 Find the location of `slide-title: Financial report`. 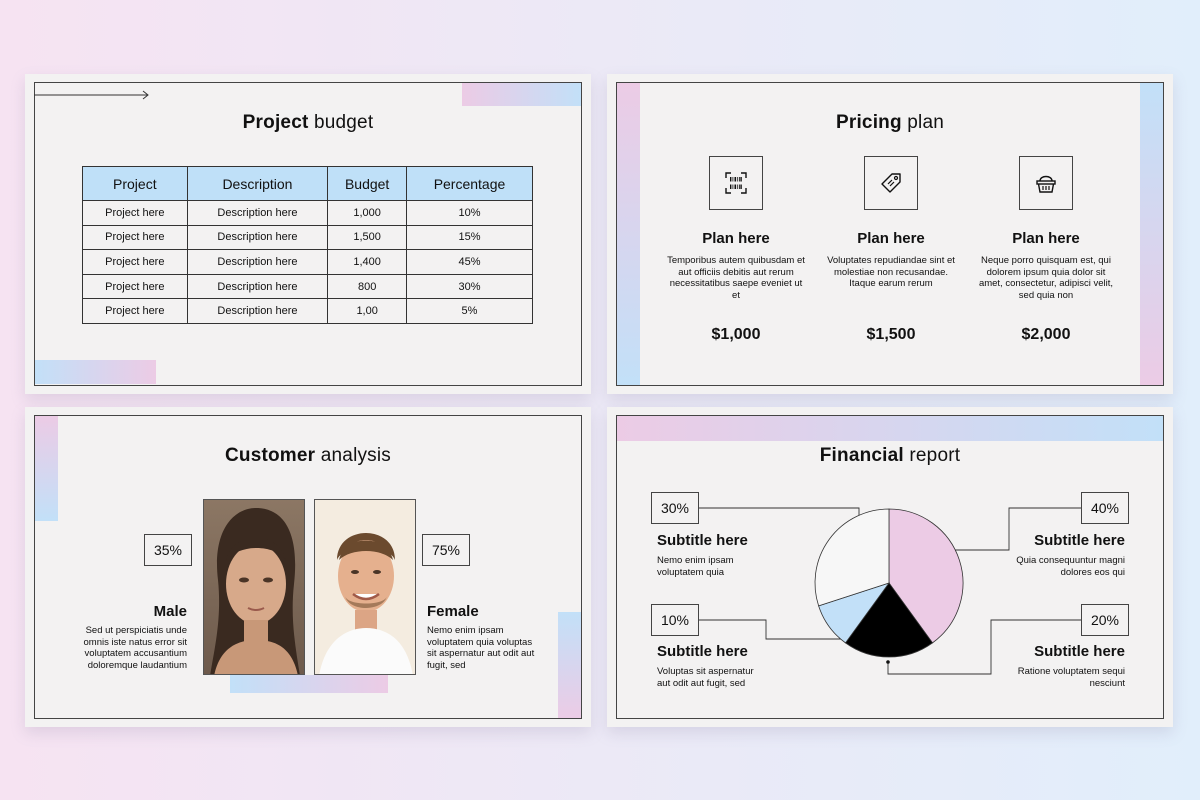

slide-title: Financial report is located at coordinates (890, 455).